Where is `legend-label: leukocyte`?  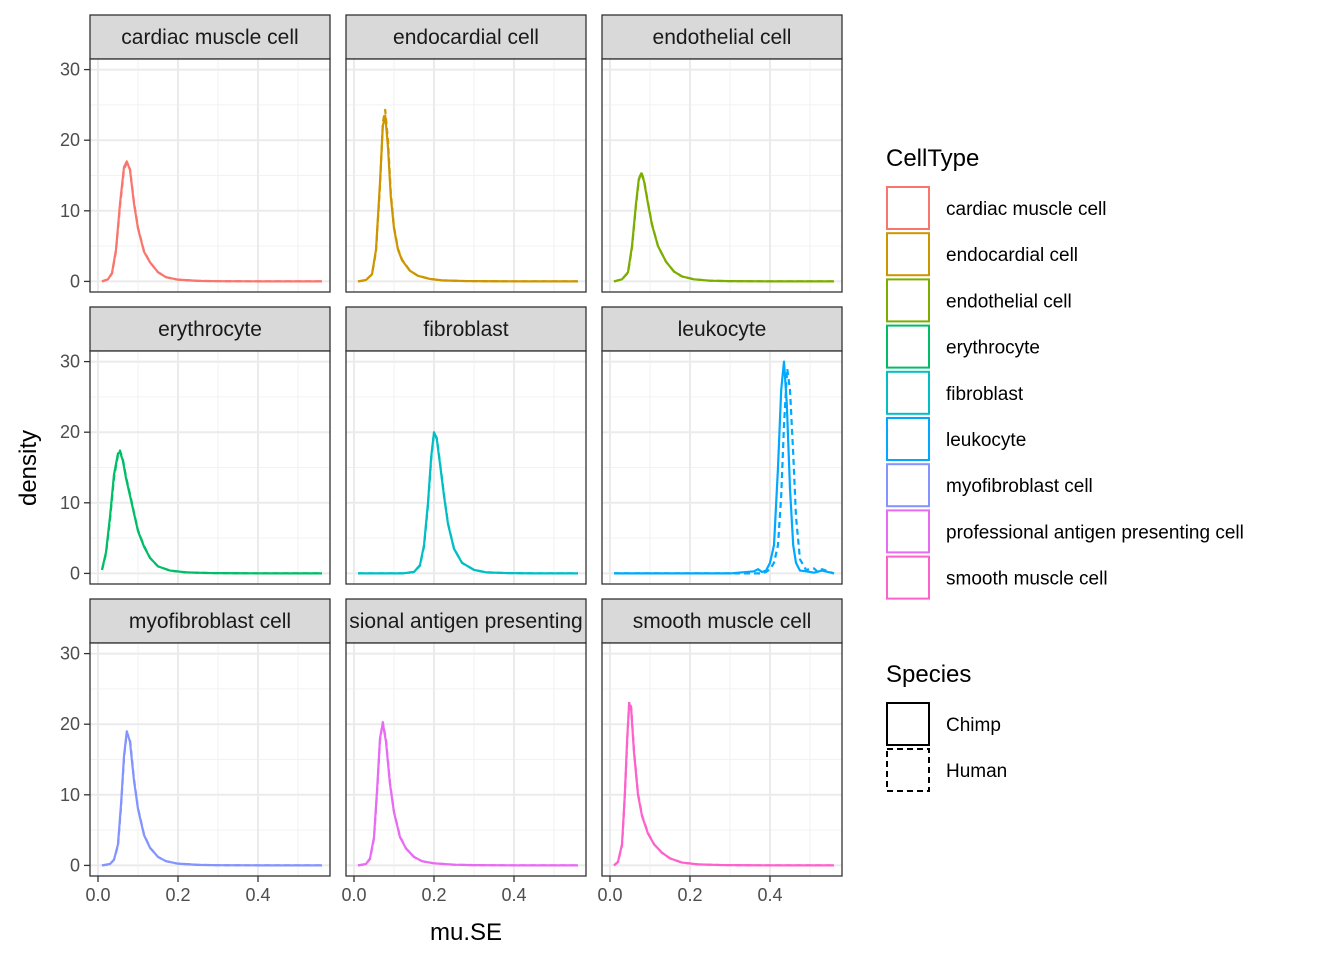
legend-label: leukocyte is located at coordinates (986, 440).